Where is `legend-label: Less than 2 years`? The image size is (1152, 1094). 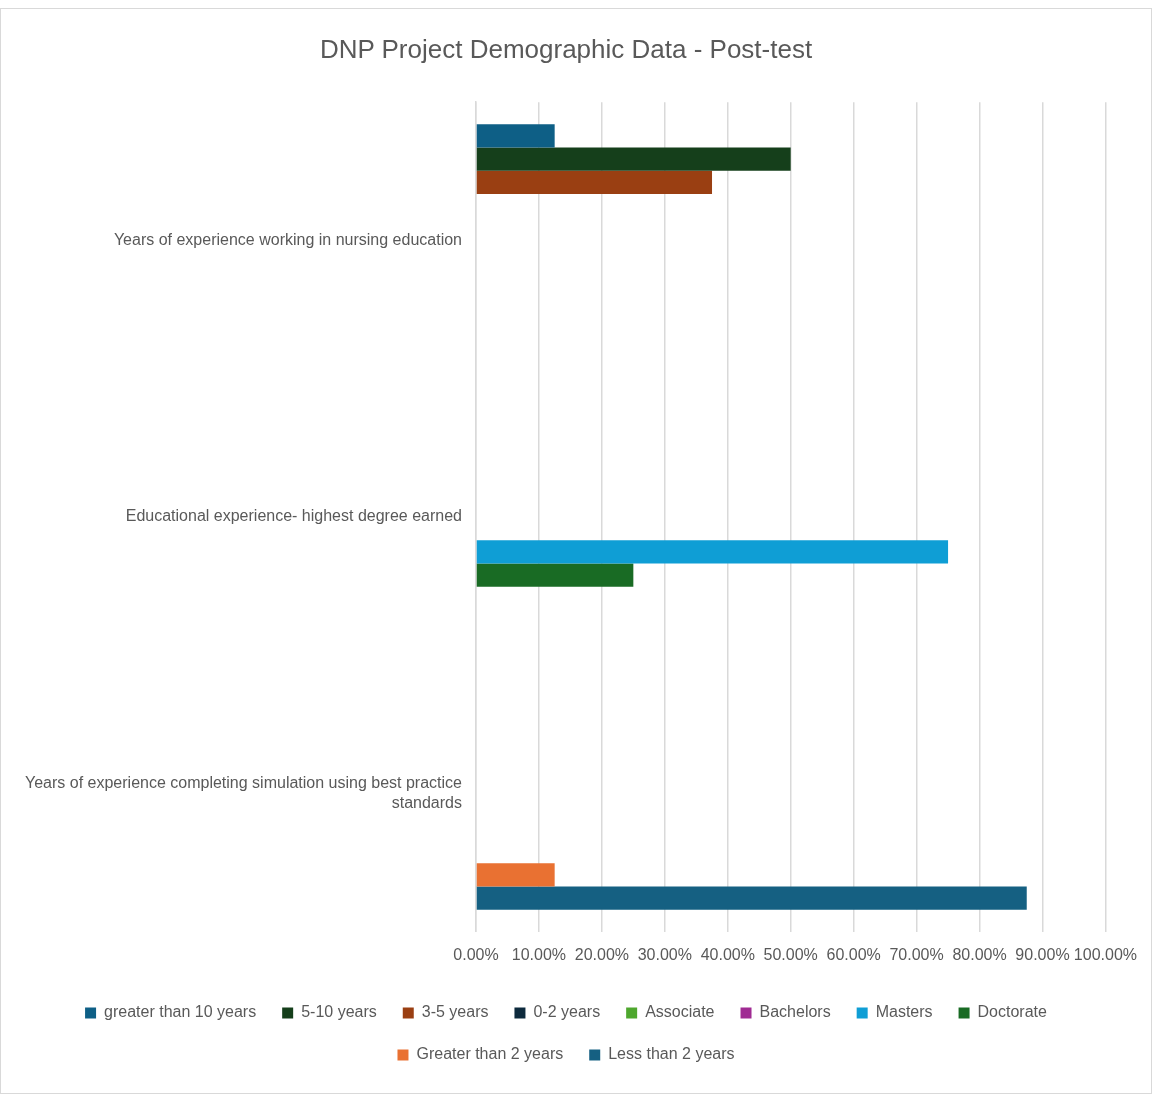
legend-label: Less than 2 years is located at coordinates (671, 1054).